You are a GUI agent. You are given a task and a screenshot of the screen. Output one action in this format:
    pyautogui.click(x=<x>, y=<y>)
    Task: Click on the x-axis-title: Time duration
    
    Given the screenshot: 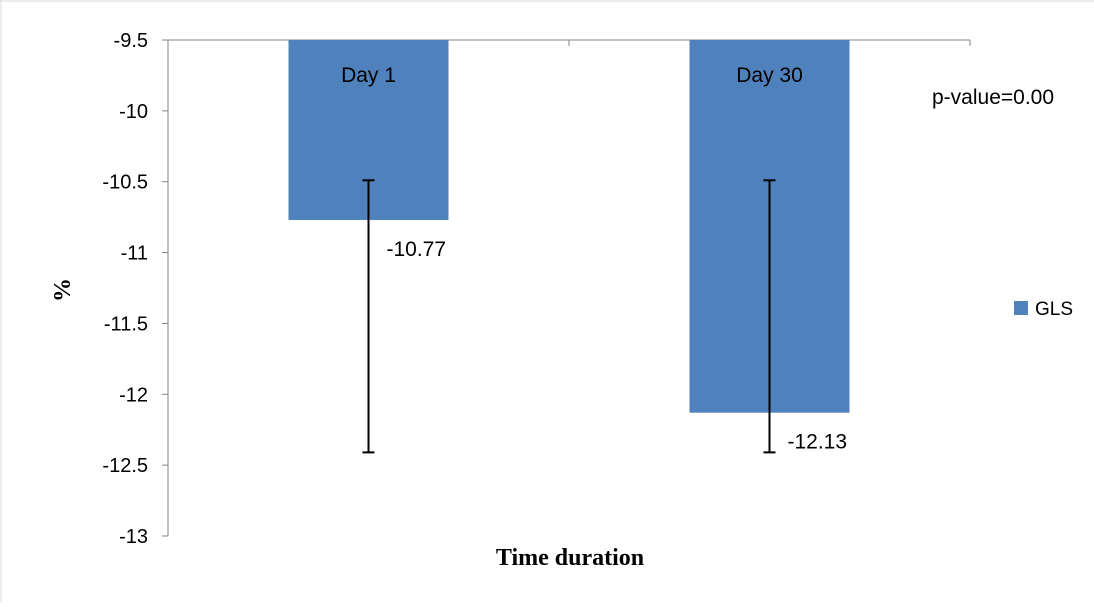 What is the action you would take?
    pyautogui.click(x=570, y=558)
    